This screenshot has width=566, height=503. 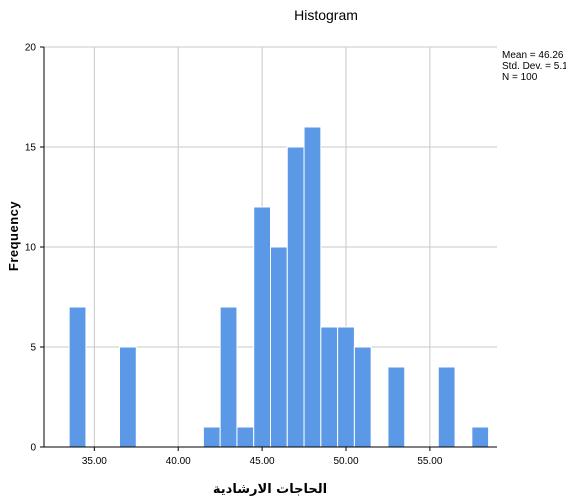 I want to click on x-tick-label: 45.00, so click(x=262, y=461).